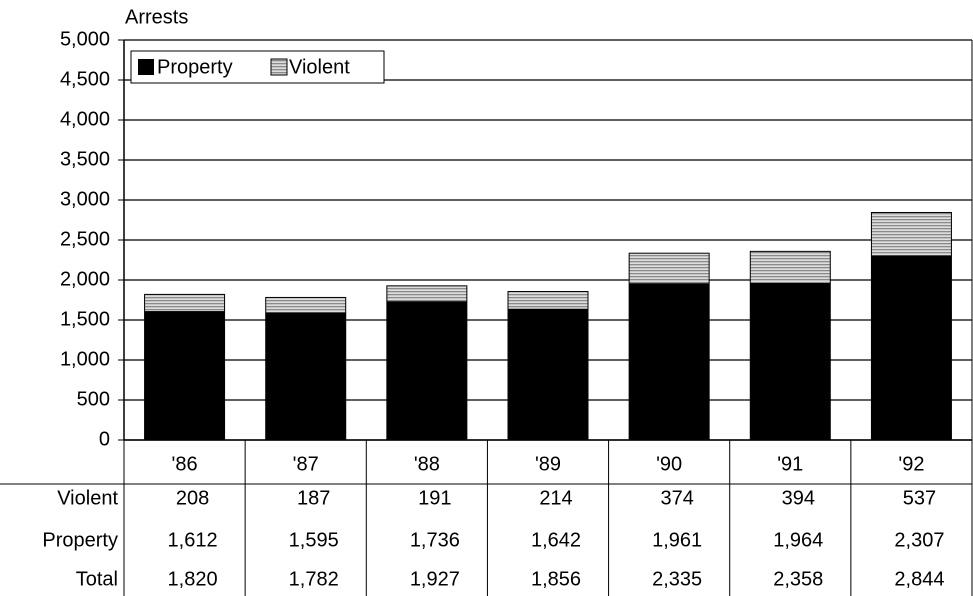 The height and width of the screenshot is (596, 973). I want to click on y-tick-label: 2,000, so click(85, 279).